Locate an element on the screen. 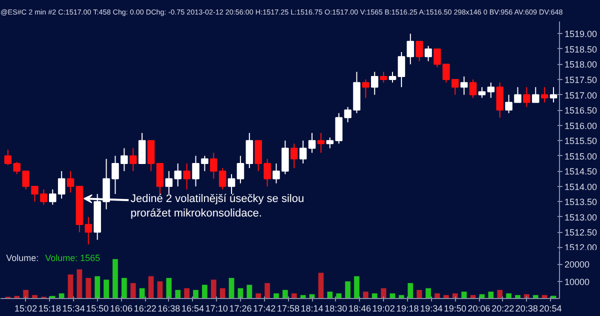  series-label: Volume: 1565 is located at coordinates (72, 257).